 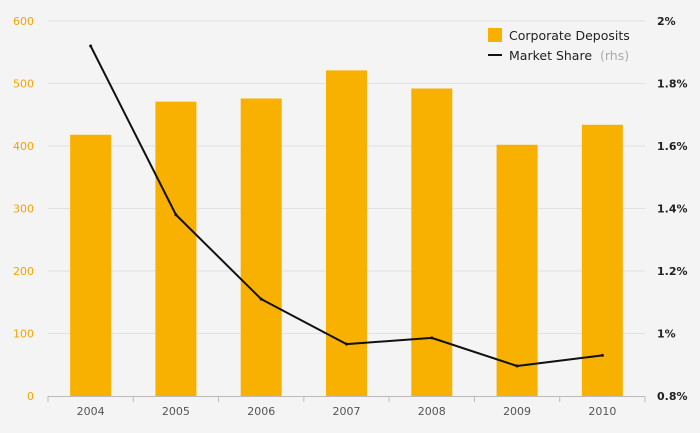 What do you see at coordinates (666, 334) in the screenshot?
I see `right-tick-label: 1%` at bounding box center [666, 334].